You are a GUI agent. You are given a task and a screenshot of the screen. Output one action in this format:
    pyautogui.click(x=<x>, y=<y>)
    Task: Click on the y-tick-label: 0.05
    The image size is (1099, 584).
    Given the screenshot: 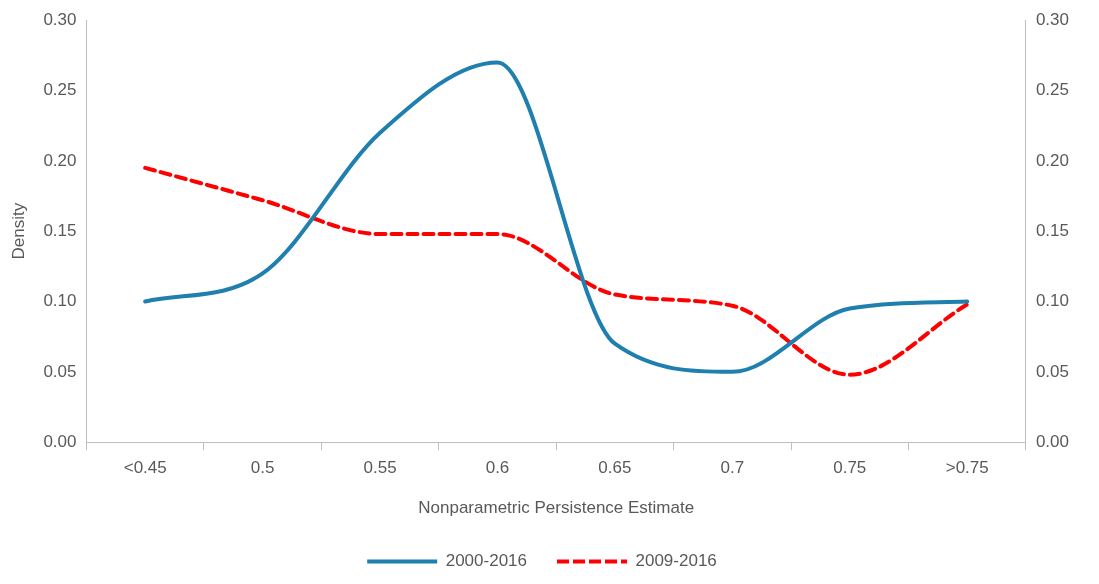 What is the action you would take?
    pyautogui.click(x=60, y=371)
    